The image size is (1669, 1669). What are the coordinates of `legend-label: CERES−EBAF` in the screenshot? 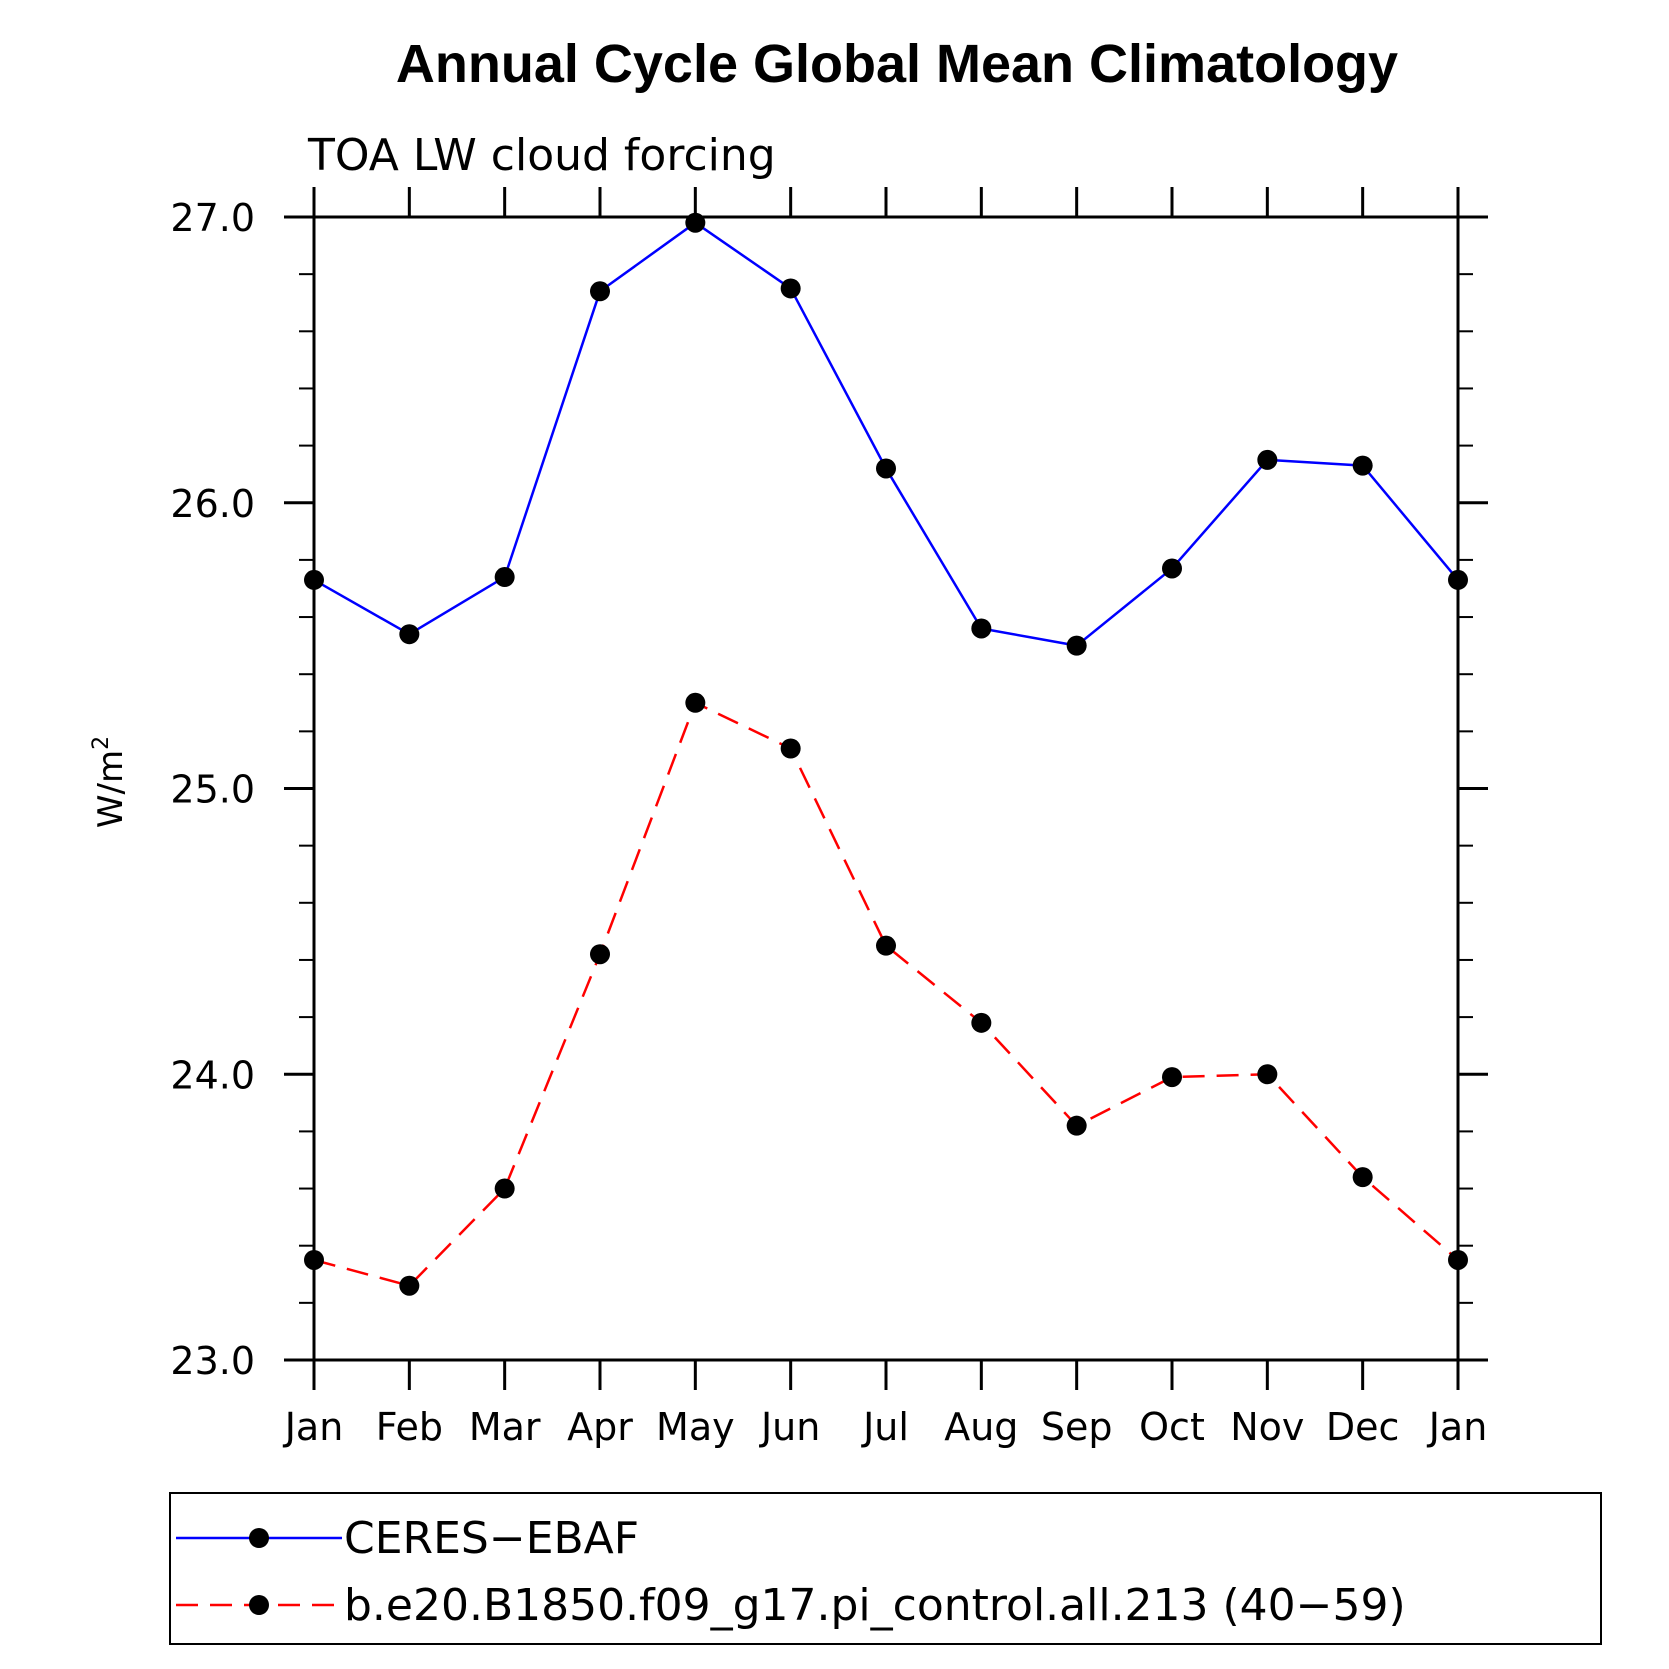 It's located at (491, 1538).